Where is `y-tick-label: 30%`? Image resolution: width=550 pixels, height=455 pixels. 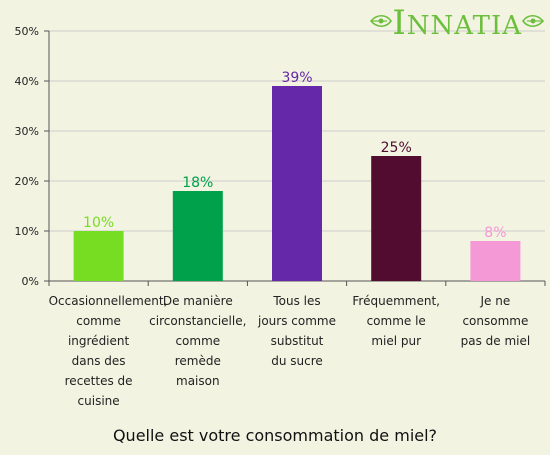 y-tick-label: 30% is located at coordinates (27, 131).